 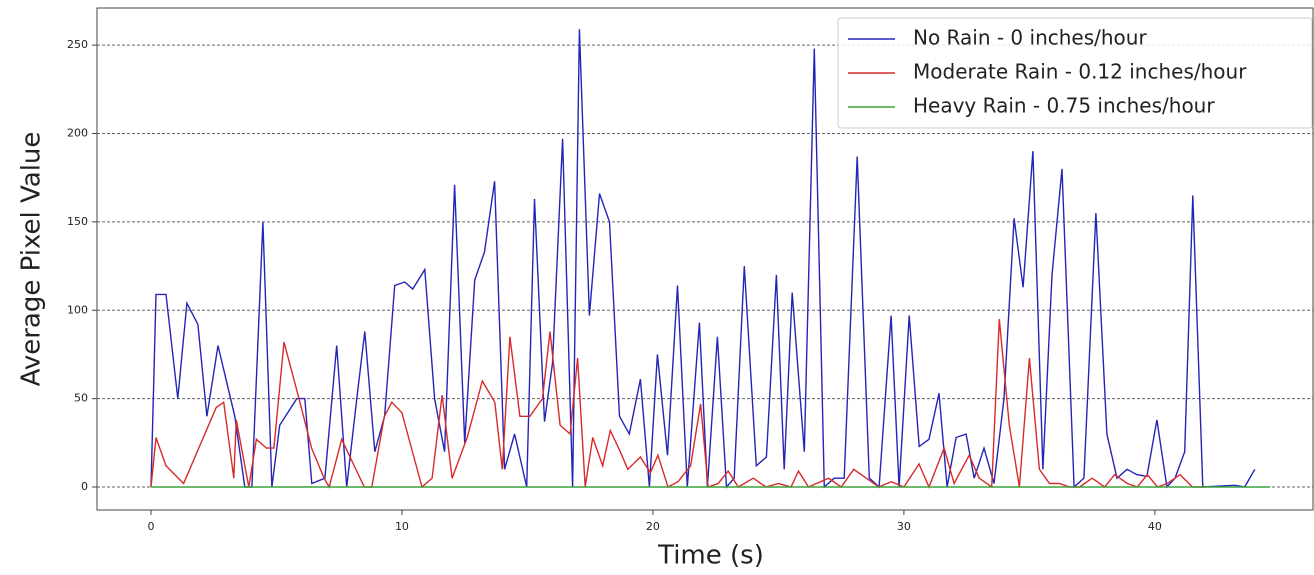 I want to click on y-tick-label: 250, so click(x=77, y=44).